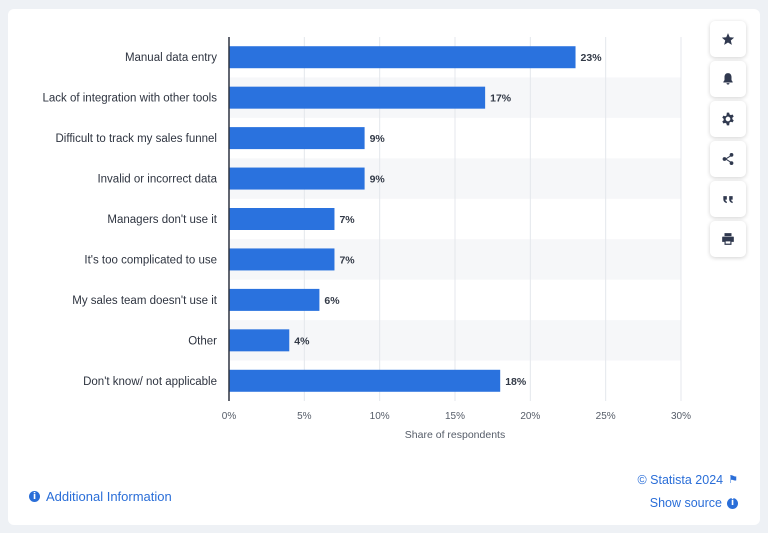 This screenshot has width=768, height=533. What do you see at coordinates (157, 180) in the screenshot?
I see `category-label: Invalid or incorrect data` at bounding box center [157, 180].